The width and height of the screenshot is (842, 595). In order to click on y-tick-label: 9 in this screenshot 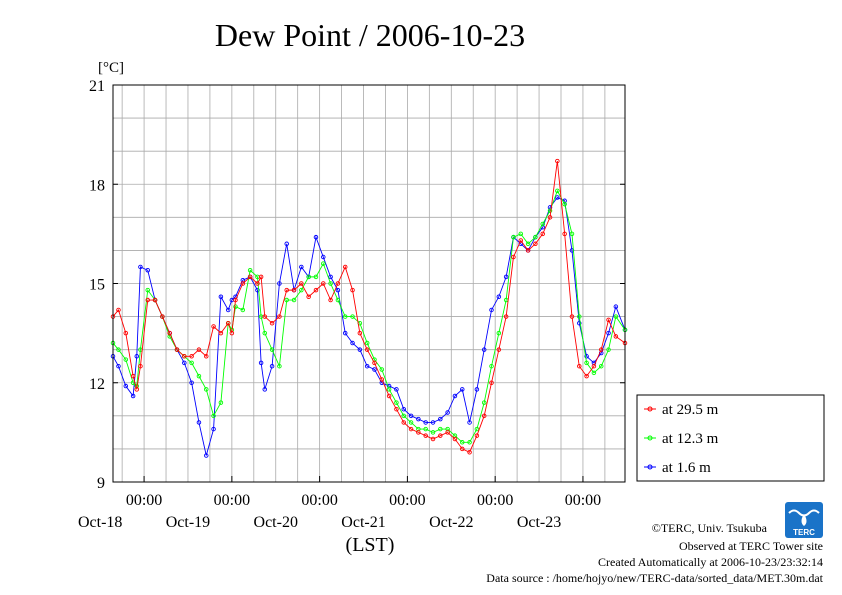, I will do `click(101, 483)`.